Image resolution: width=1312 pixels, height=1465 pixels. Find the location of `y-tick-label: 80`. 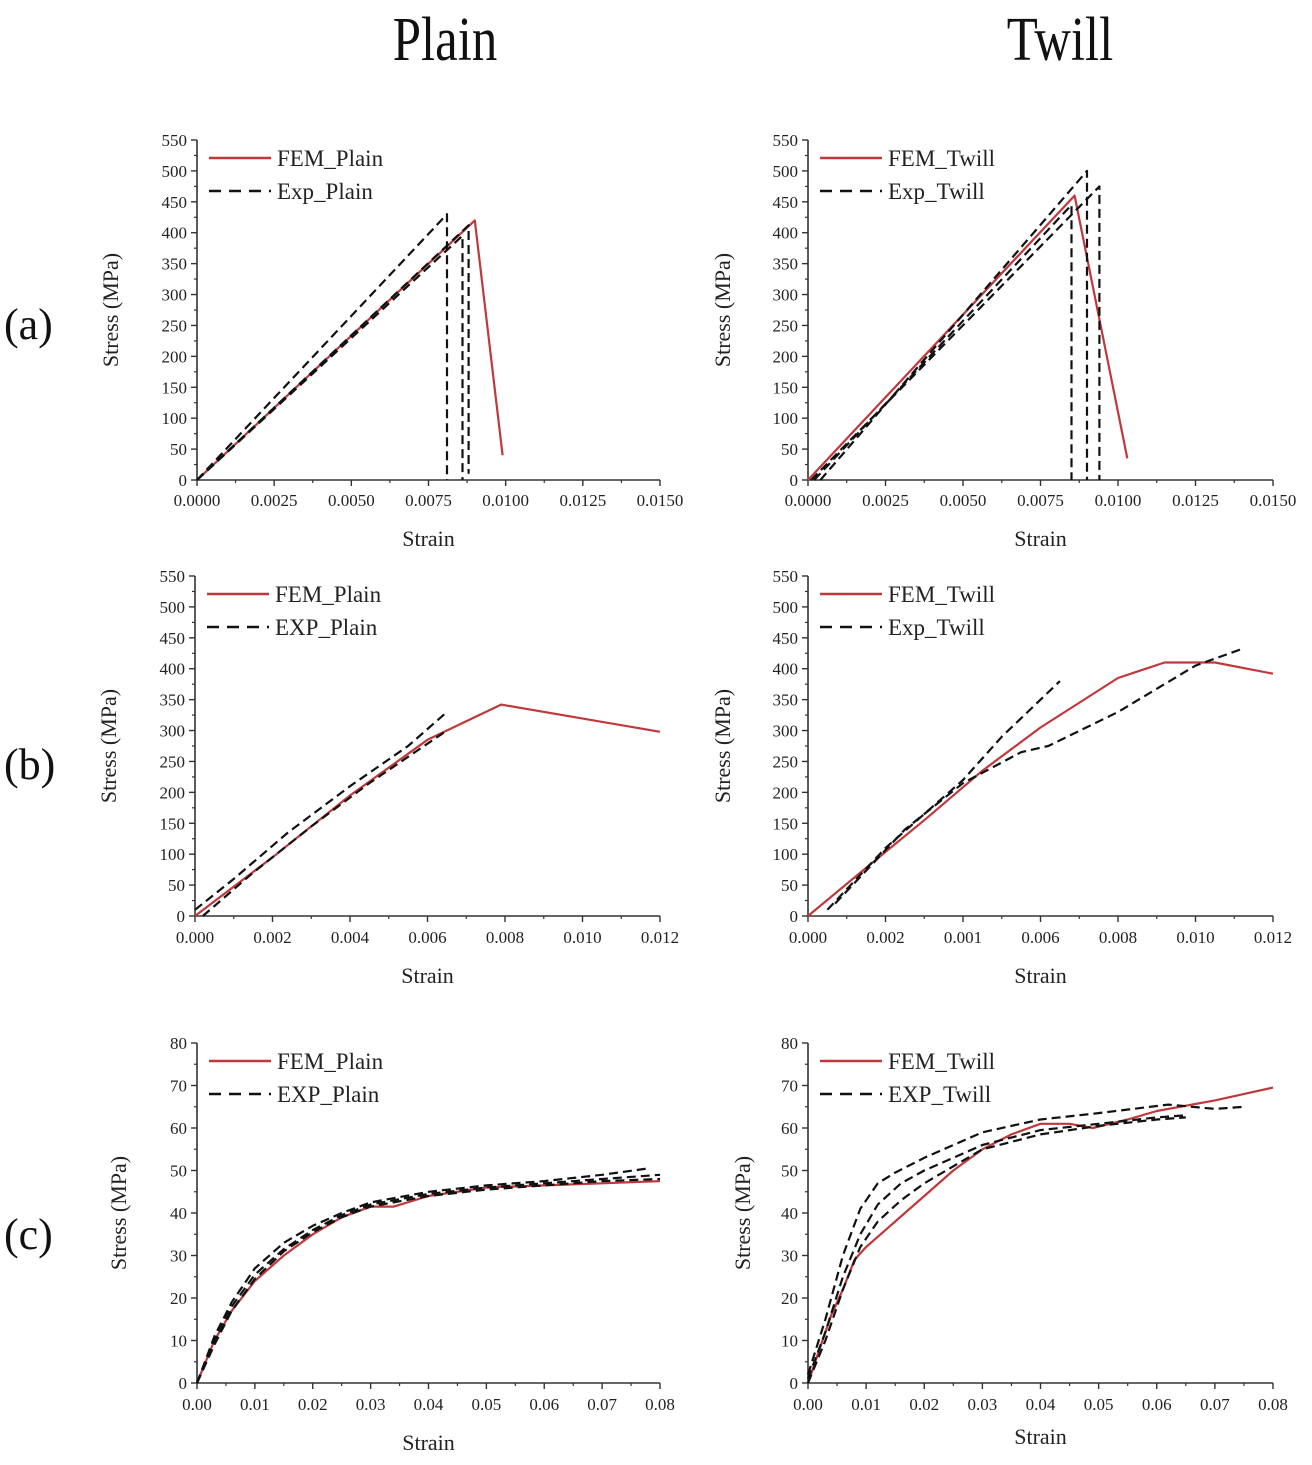

y-tick-label: 80 is located at coordinates (178, 1043).